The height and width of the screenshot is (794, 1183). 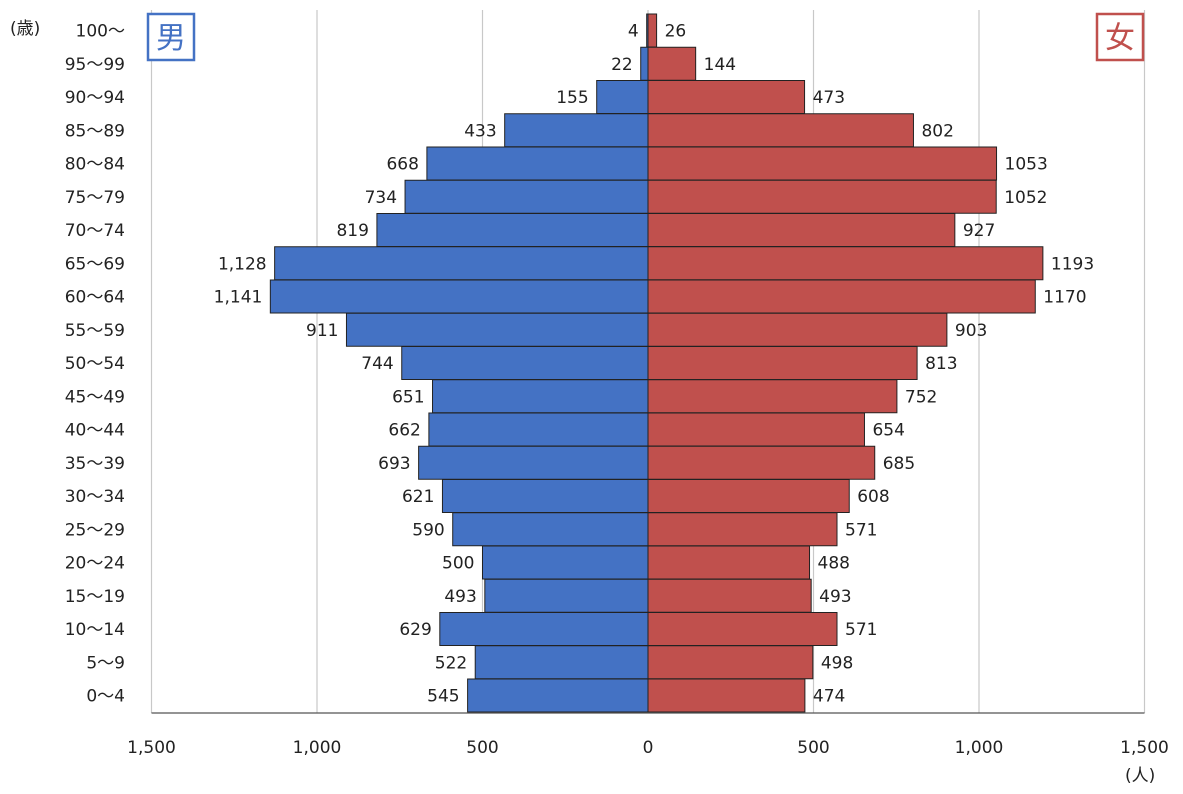 I want to click on male-value-label: 1,128, so click(x=242, y=264).